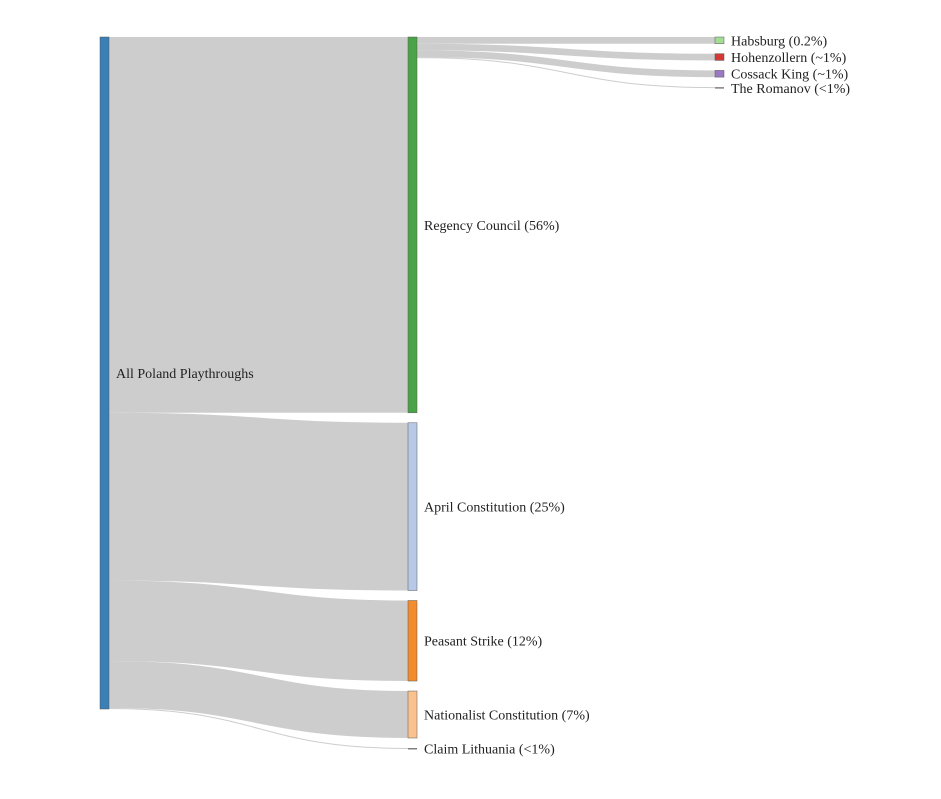  What do you see at coordinates (489, 750) in the screenshot?
I see `node-label-lithuania: Claim Lithuania (<1%)` at bounding box center [489, 750].